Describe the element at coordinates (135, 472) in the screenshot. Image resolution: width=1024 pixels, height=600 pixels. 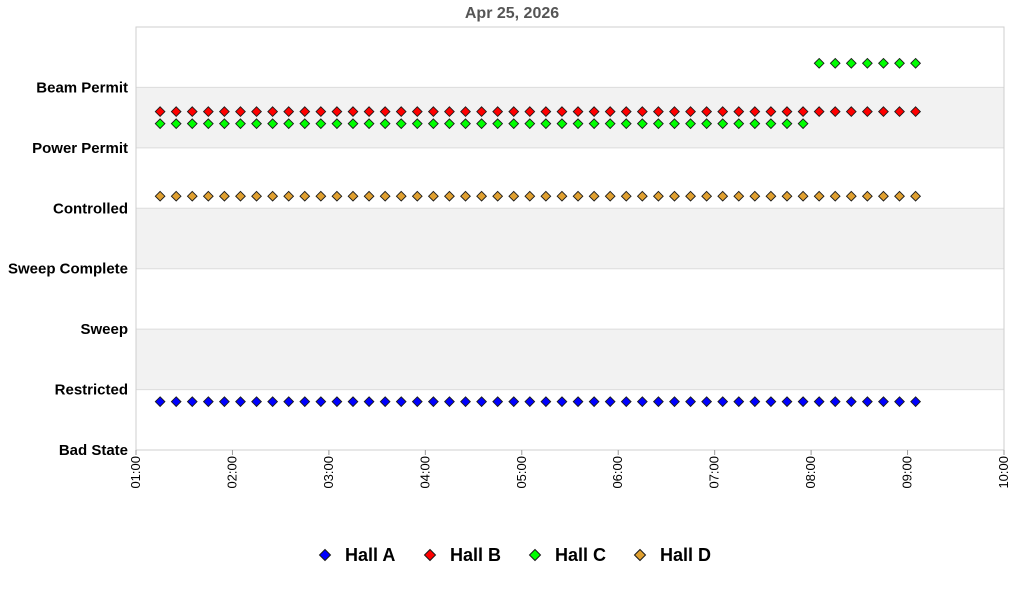
I see `x-tick-label: 01:00` at that location.